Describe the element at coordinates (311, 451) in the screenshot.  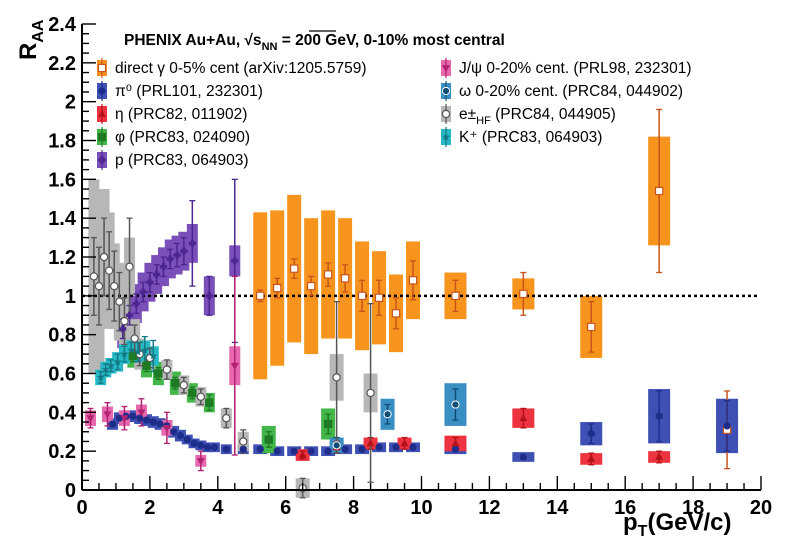
I see `point-s1-p21` at that location.